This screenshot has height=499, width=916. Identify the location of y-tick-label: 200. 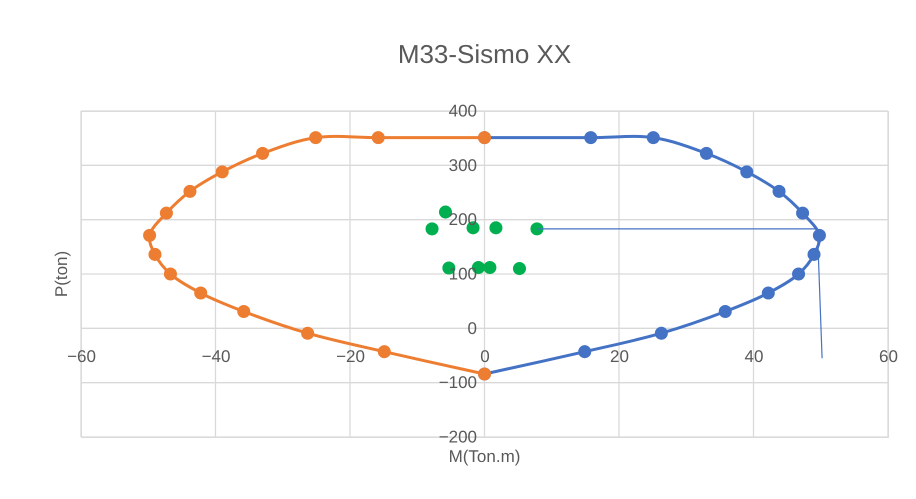
(462, 220).